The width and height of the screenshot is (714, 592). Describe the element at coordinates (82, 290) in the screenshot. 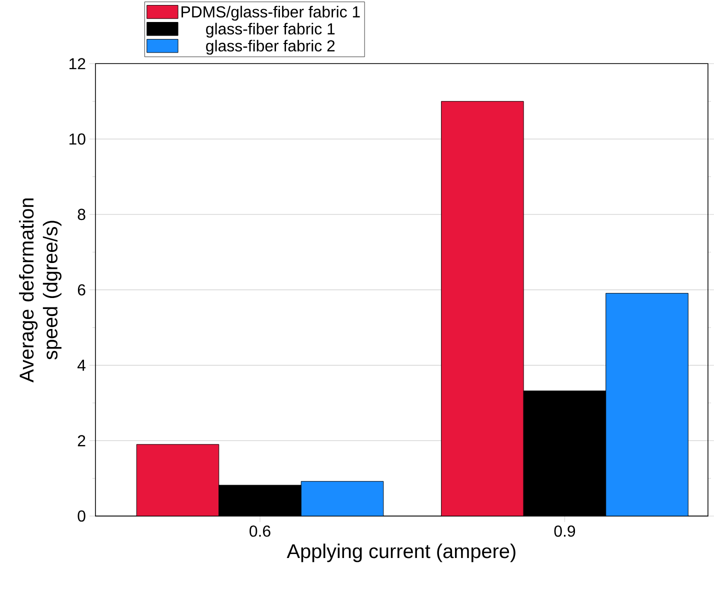

I see `y-tick-label: 6` at that location.